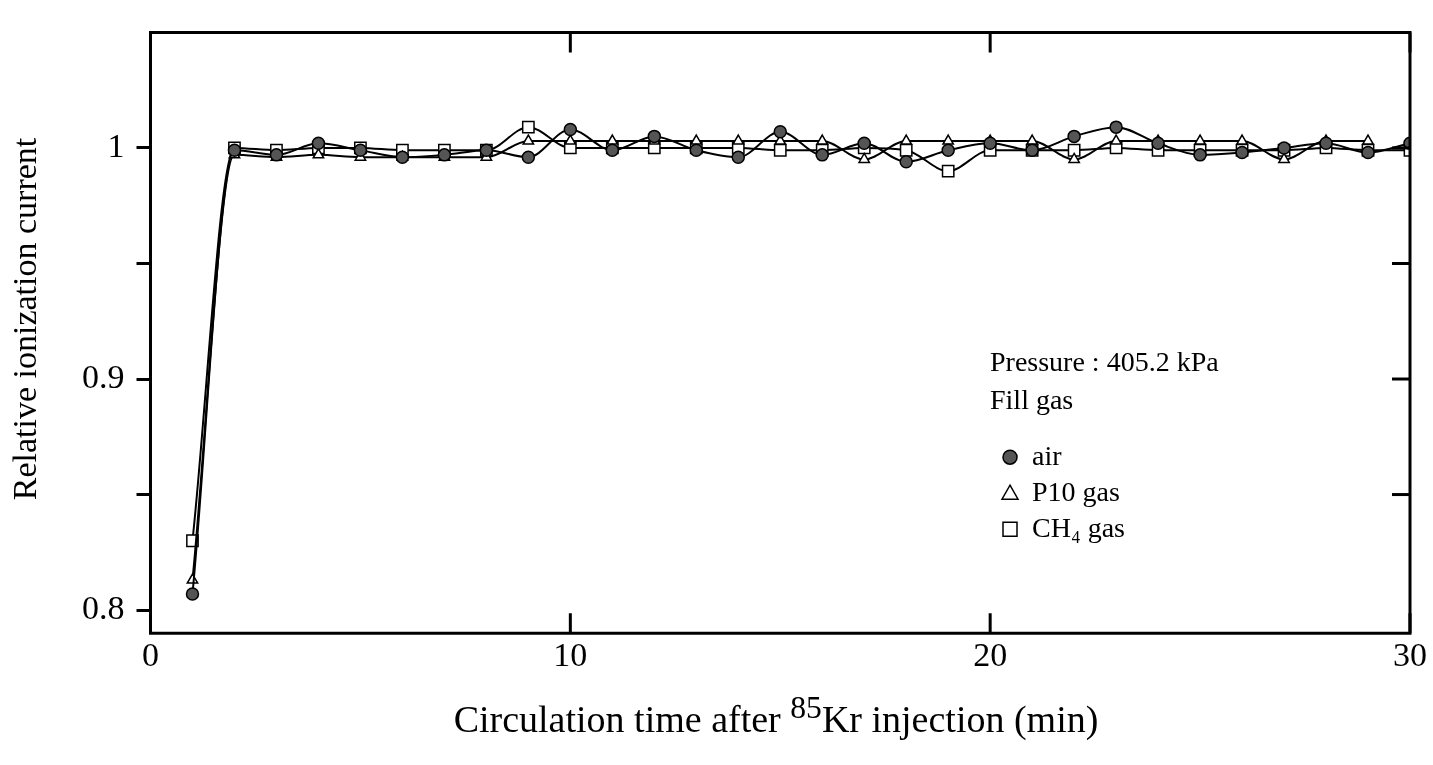  Describe the element at coordinates (1076, 491) in the screenshot. I see `legend-label: P10 gas` at that location.